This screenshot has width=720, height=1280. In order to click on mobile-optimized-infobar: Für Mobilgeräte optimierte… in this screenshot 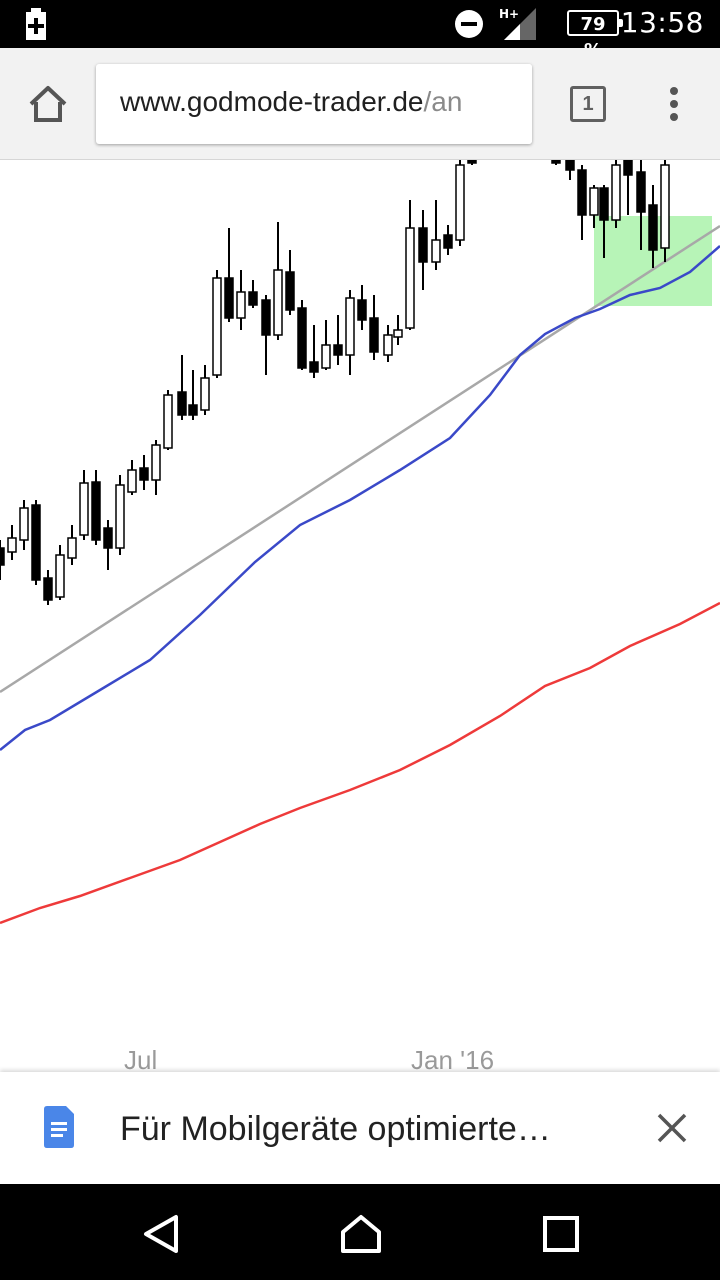, I will do `click(360, 1128)`.